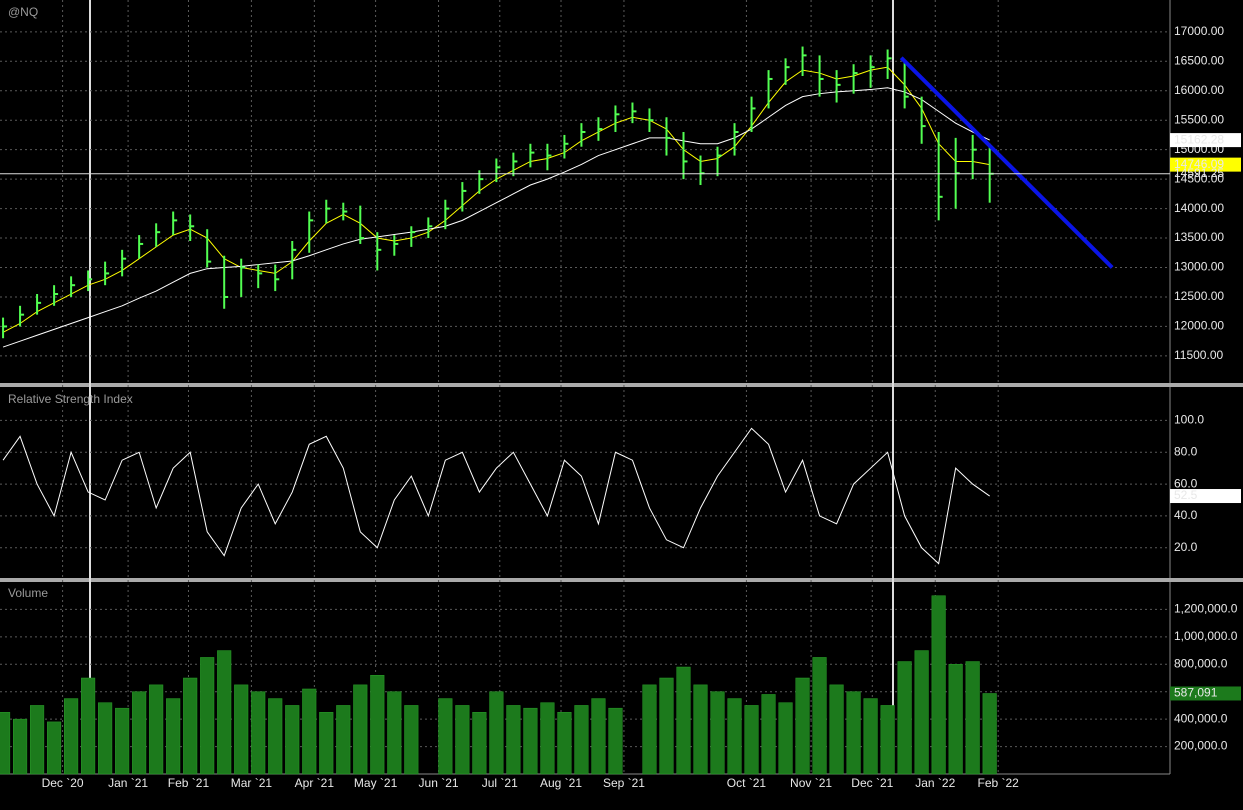 This screenshot has height=810, width=1243. What do you see at coordinates (1199, 119) in the screenshot?
I see `y-tick-label: 15500.00` at bounding box center [1199, 119].